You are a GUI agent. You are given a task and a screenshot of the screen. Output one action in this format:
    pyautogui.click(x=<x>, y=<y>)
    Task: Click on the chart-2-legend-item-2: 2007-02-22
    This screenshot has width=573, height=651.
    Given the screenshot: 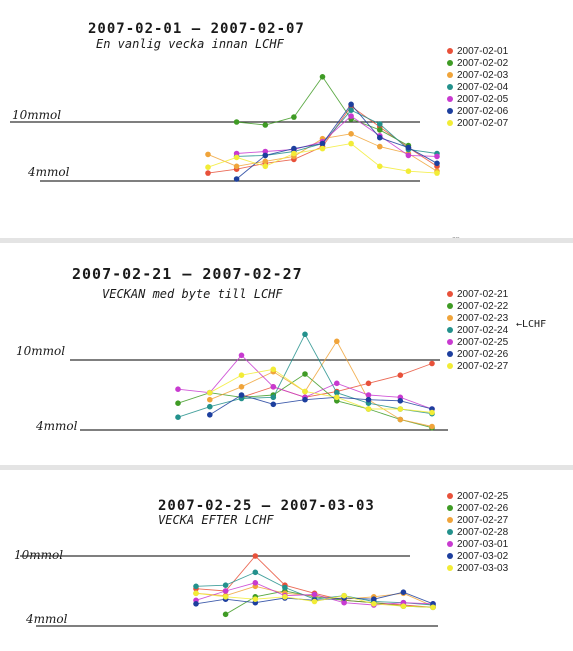 What is the action you would take?
    pyautogui.click(x=477, y=306)
    